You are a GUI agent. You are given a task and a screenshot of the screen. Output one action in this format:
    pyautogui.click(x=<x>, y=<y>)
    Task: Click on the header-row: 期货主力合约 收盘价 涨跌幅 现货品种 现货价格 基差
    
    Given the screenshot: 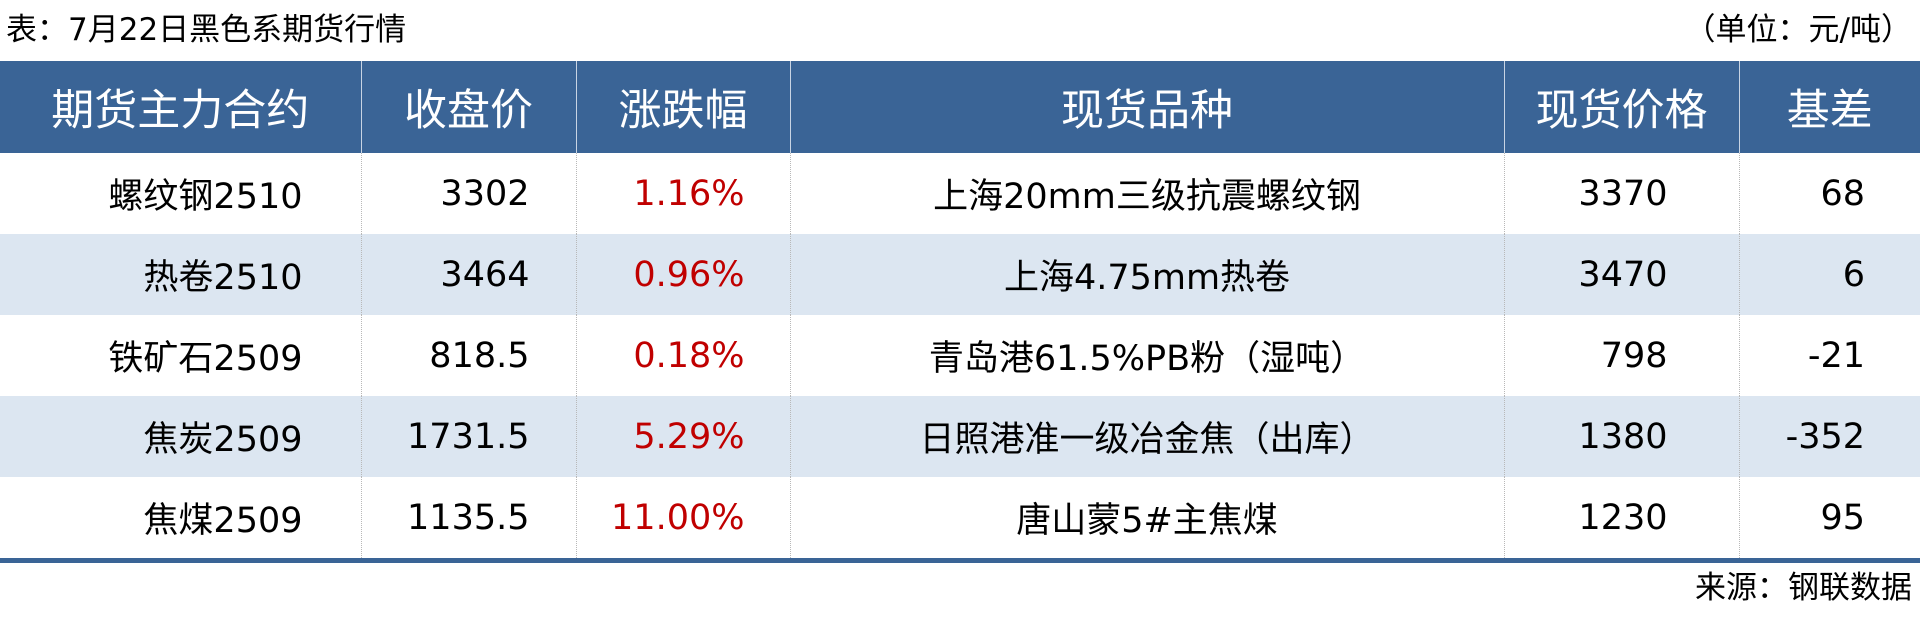 What is the action you would take?
    pyautogui.click(x=960, y=107)
    